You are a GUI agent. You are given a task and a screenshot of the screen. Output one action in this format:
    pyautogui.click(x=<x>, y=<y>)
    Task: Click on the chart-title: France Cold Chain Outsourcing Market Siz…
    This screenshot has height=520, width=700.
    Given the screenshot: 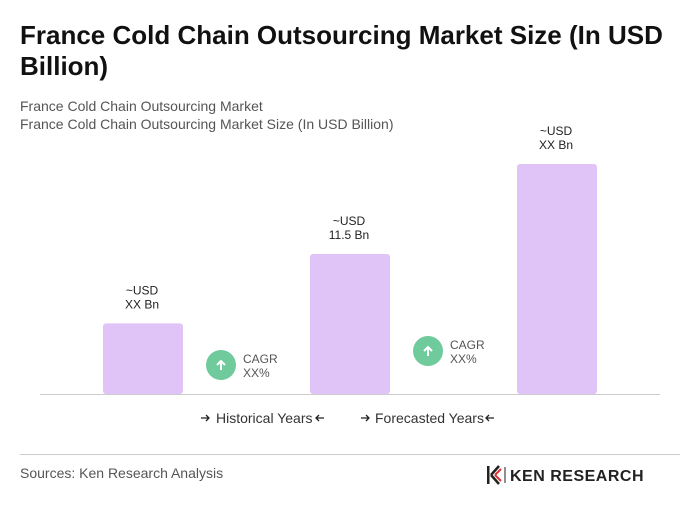 What is the action you would take?
    pyautogui.click(x=341, y=35)
    